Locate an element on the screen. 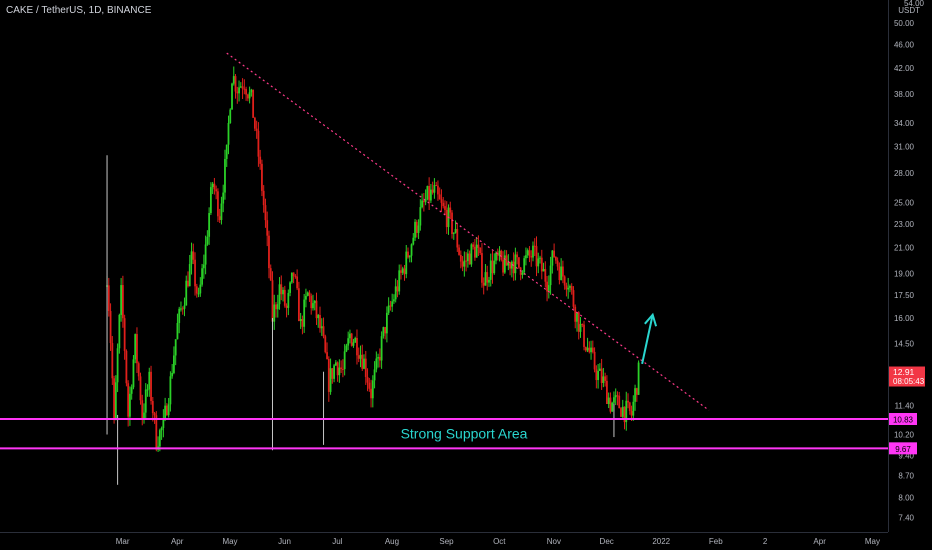  tick-label: 10.20 is located at coordinates (904, 435).